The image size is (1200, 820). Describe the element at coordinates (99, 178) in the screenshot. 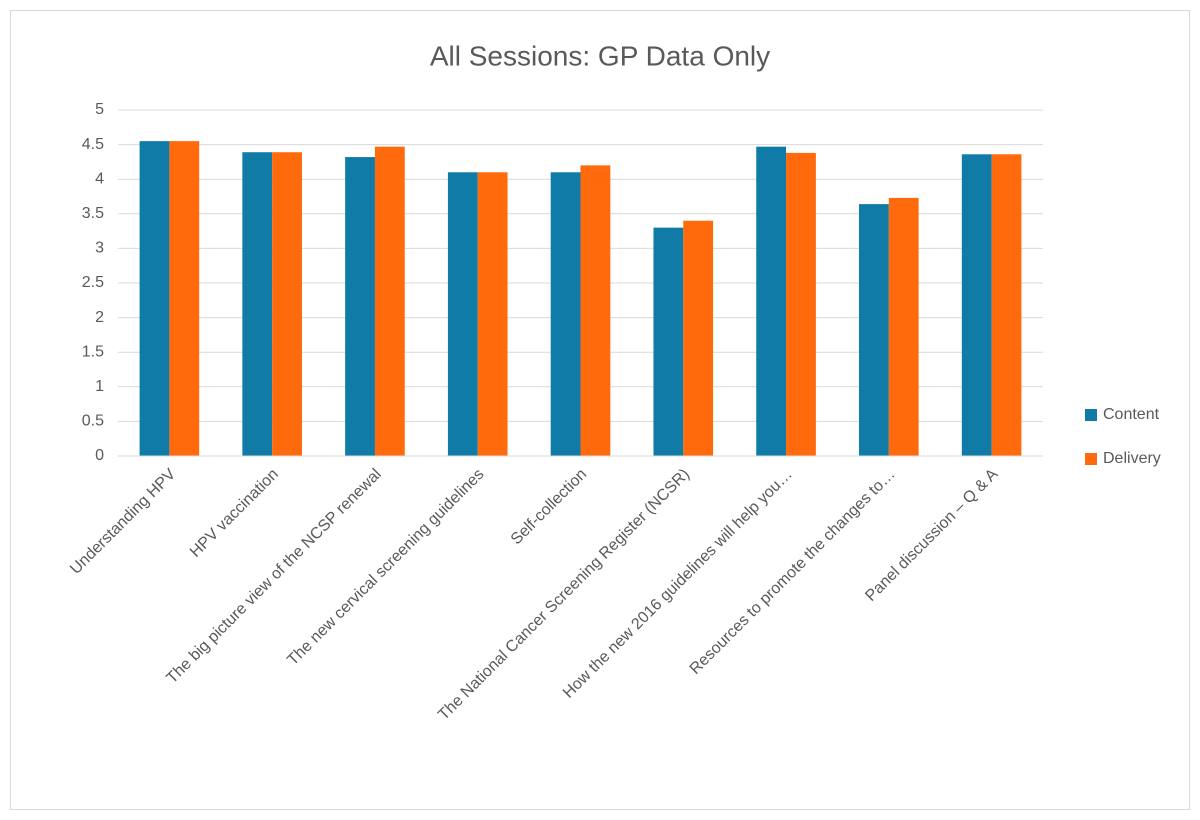

I see `y-tick-label: 4` at that location.